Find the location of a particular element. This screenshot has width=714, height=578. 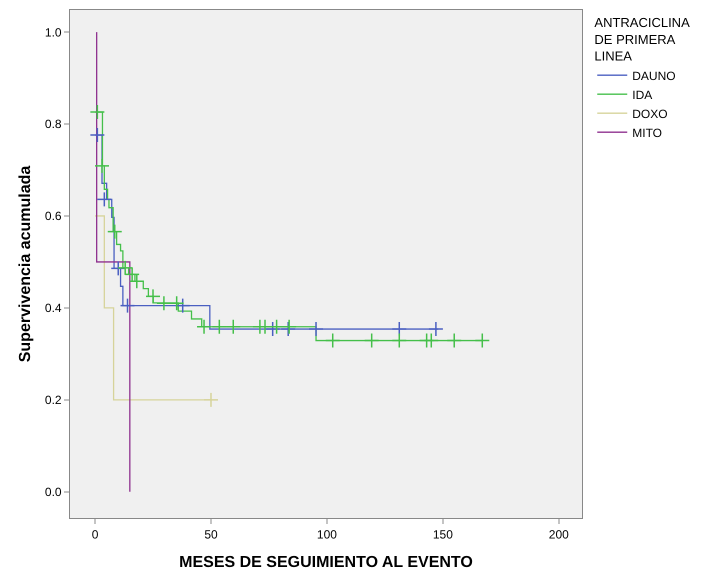

x-tick-label: 0 is located at coordinates (95, 534).